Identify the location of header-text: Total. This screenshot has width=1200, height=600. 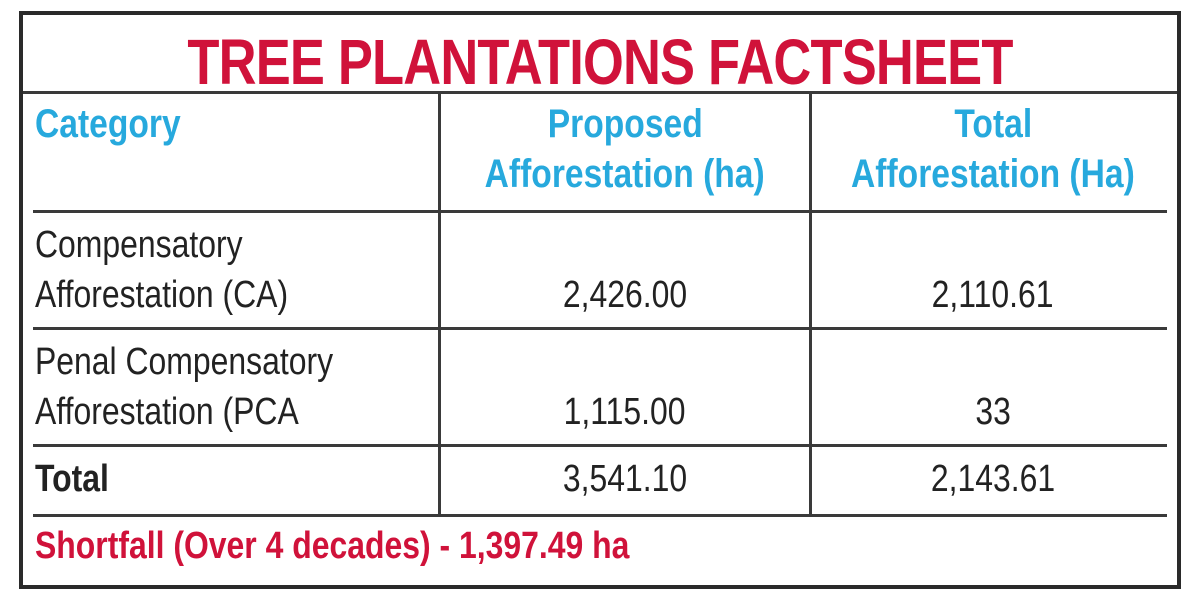
(993, 124).